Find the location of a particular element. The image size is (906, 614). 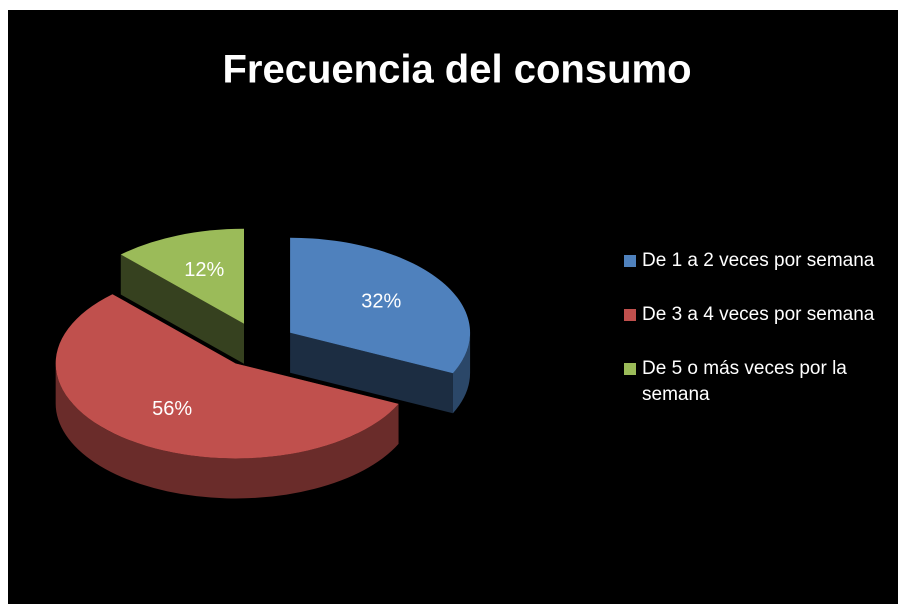

legend-label: De 1 a 2 veces por semana is located at coordinates (758, 260).